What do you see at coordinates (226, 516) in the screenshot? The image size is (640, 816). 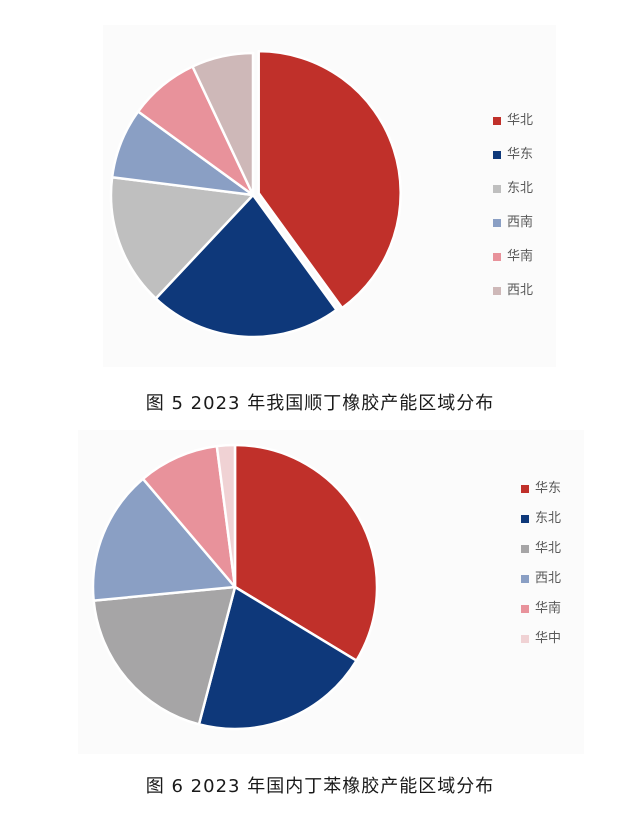 I see `pie-slice-华中` at bounding box center [226, 516].